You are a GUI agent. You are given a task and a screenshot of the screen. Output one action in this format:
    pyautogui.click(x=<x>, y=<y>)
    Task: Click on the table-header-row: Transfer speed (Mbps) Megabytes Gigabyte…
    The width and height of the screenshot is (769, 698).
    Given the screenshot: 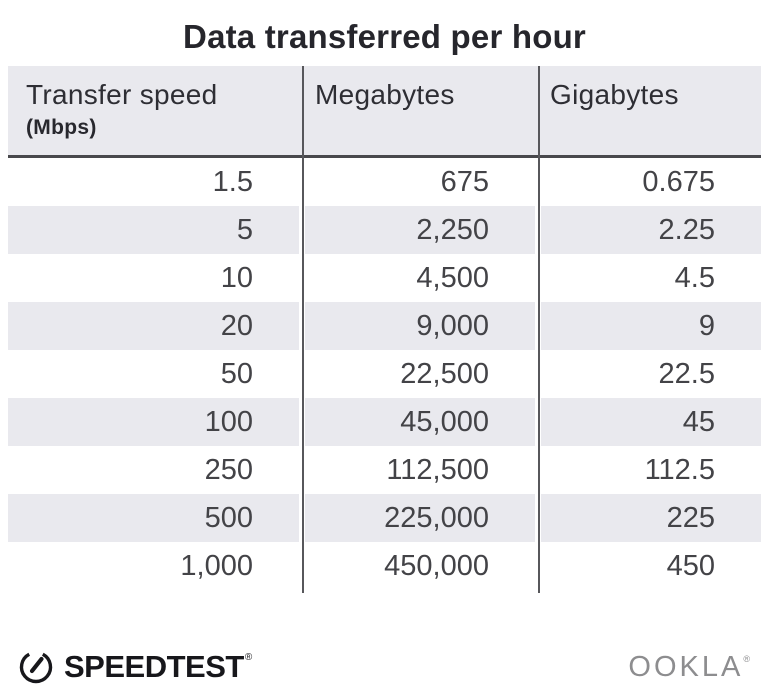 What is the action you would take?
    pyautogui.click(x=384, y=112)
    